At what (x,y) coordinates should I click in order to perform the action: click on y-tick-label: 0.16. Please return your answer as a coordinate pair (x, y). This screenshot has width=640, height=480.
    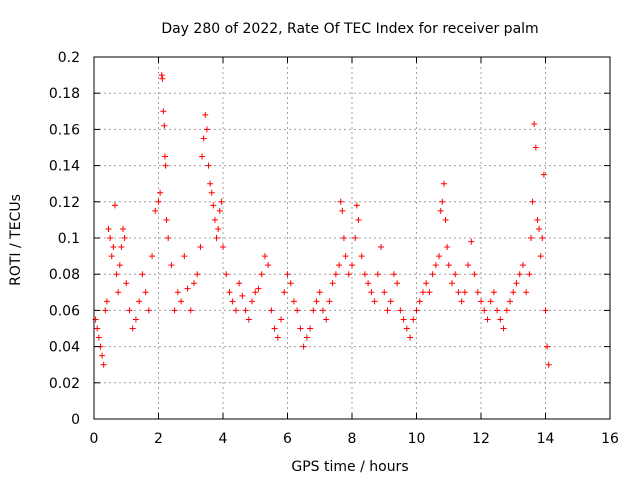
    Looking at the image, I should click on (64, 130).